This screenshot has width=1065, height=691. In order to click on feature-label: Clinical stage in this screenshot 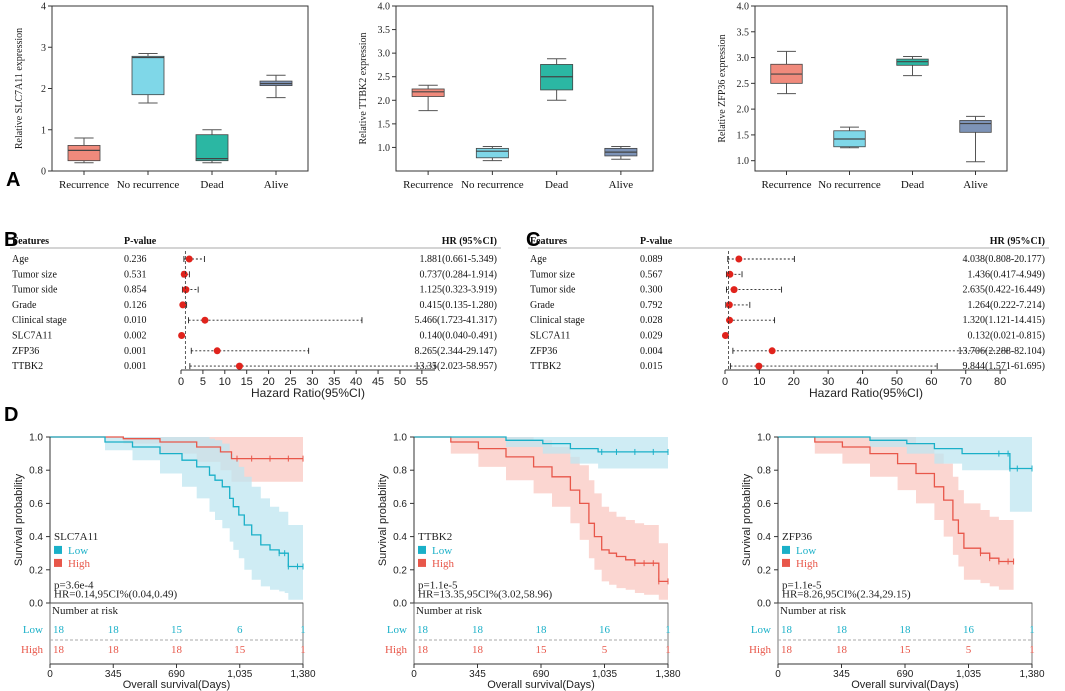, I will do `click(39, 320)`.